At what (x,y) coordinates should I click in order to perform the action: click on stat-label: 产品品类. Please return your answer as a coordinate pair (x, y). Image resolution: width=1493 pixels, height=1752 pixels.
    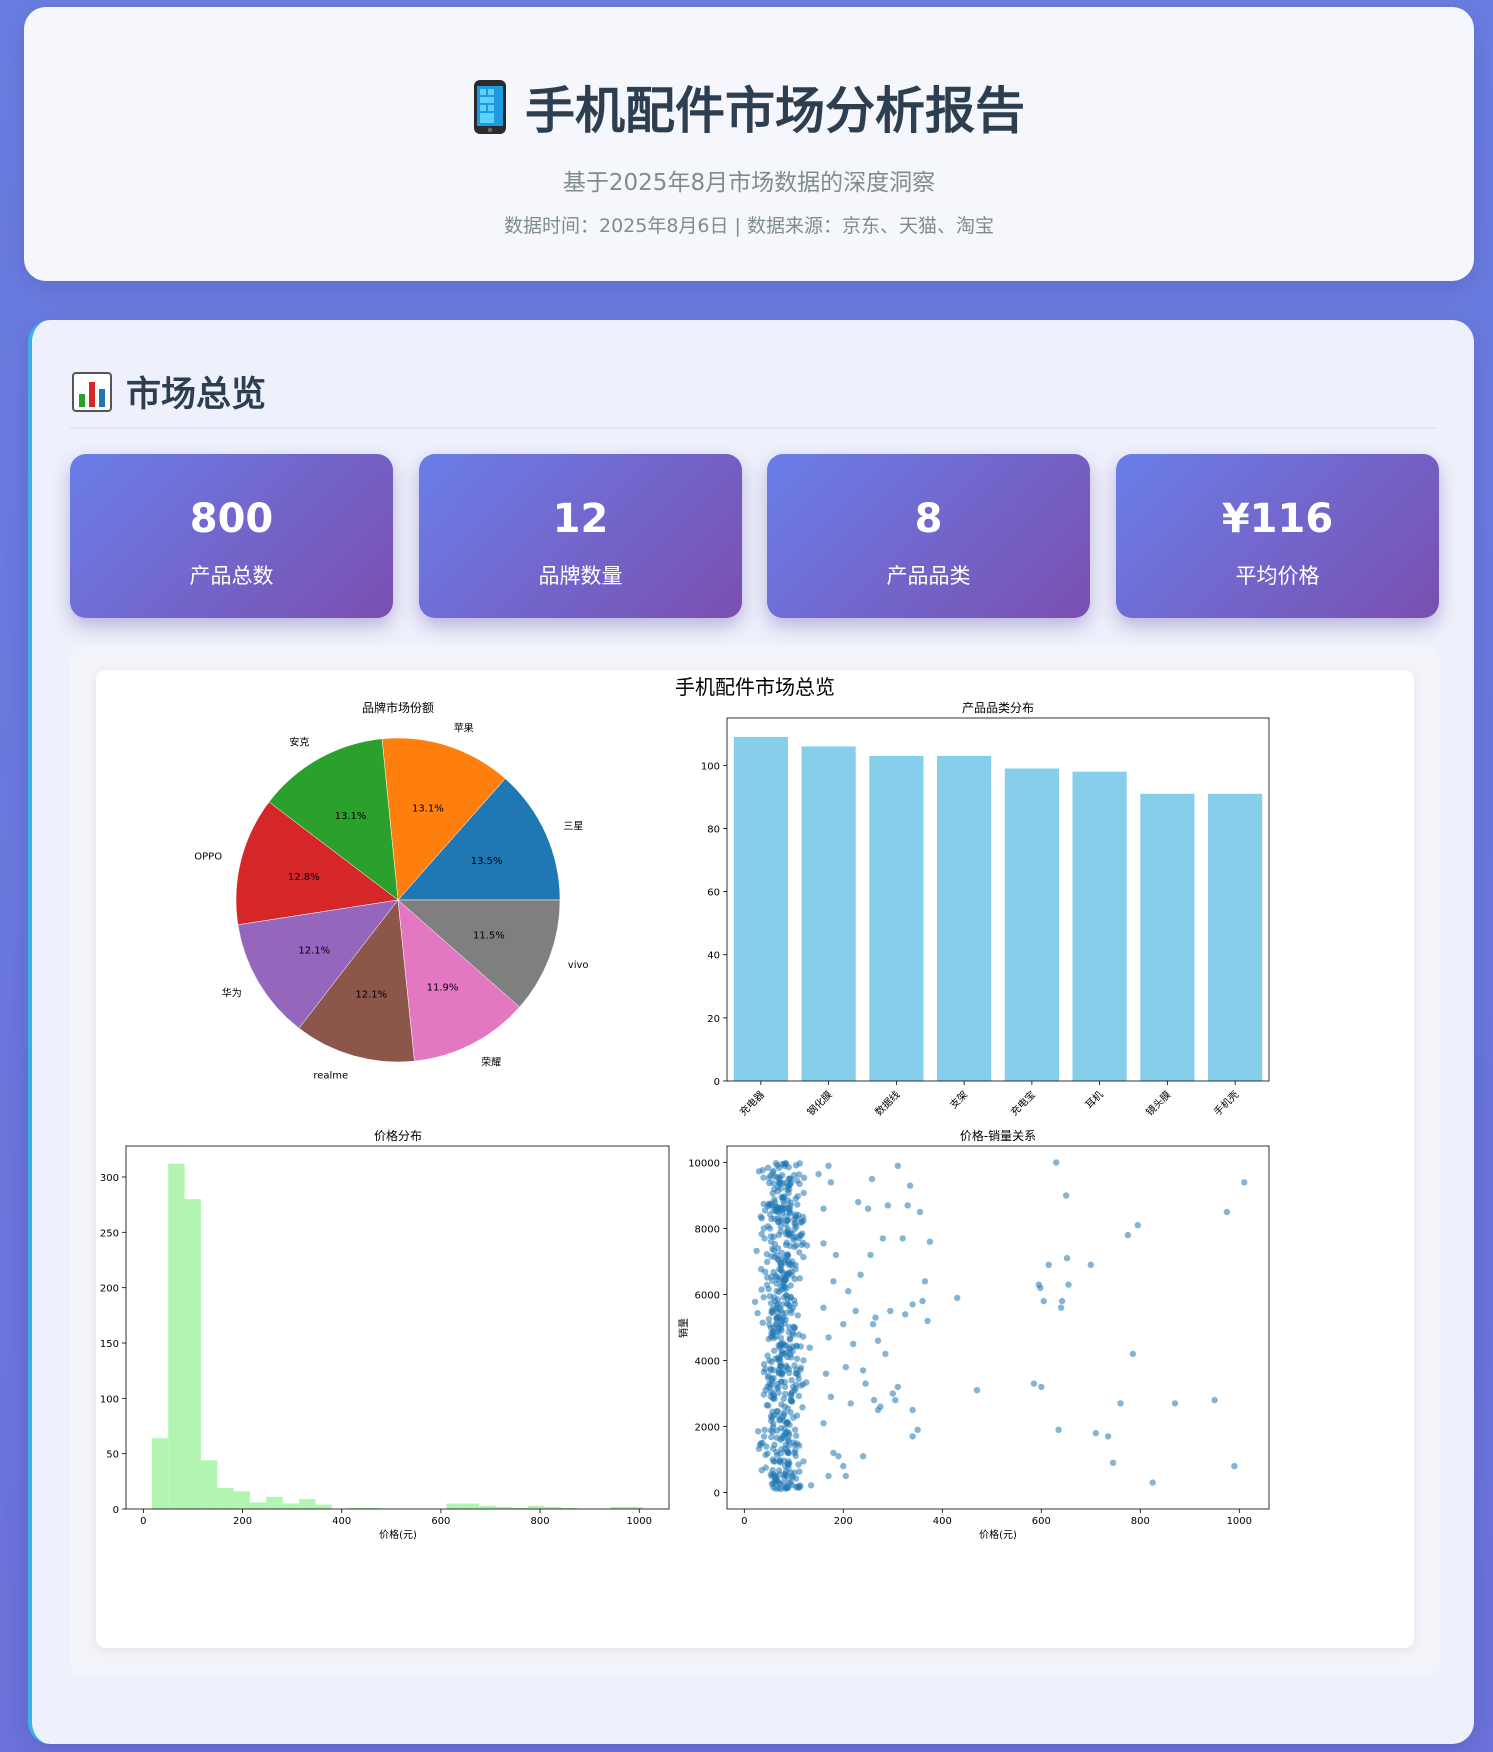
    Looking at the image, I should click on (928, 576).